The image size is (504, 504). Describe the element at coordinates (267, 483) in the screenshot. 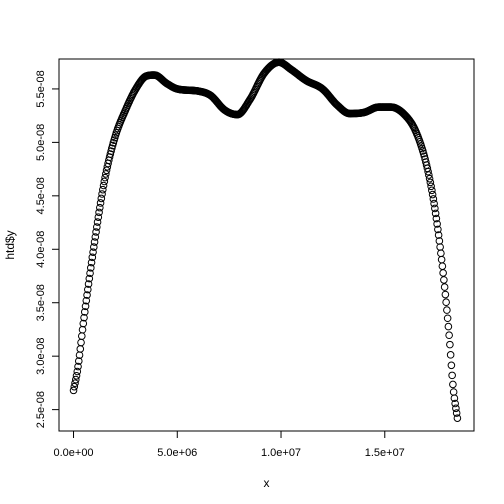

I see `x-axis-label: x` at that location.